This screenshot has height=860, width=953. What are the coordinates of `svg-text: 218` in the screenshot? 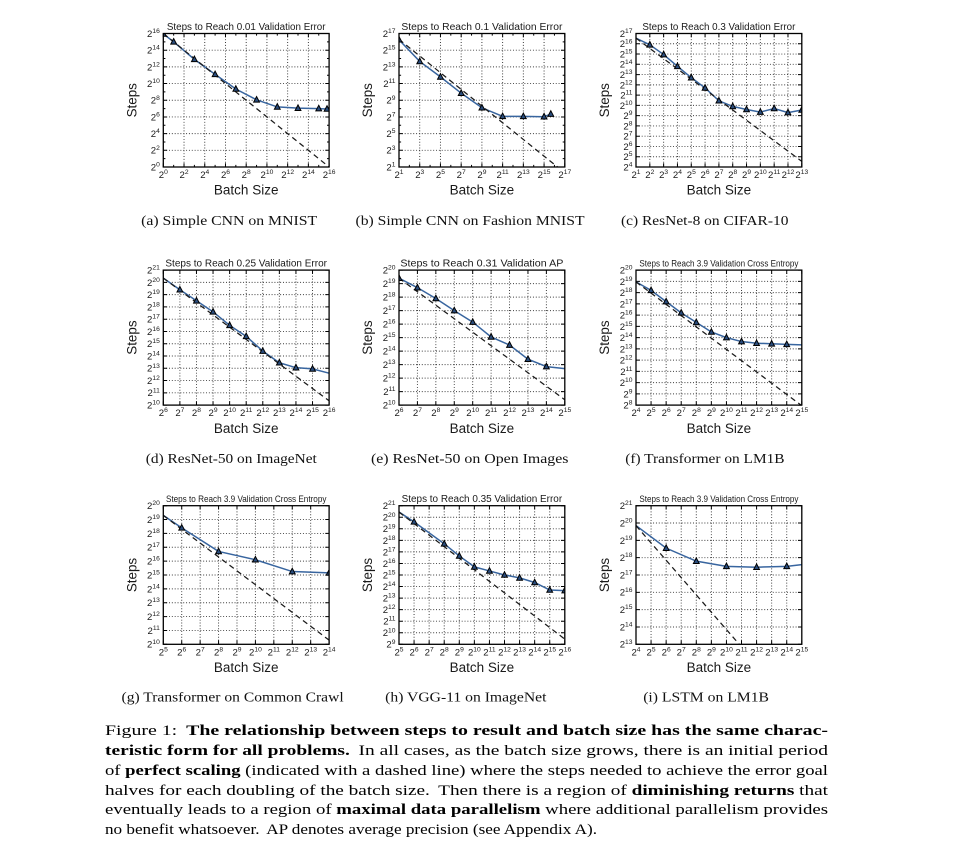 It's located at (389, 541).